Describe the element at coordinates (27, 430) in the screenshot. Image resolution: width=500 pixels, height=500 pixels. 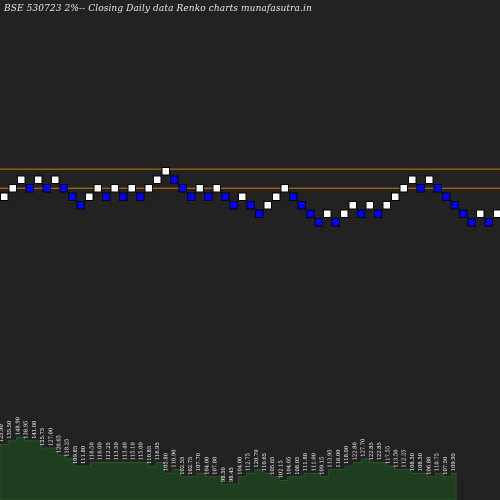
I see `volume-label: 138.95` at that location.